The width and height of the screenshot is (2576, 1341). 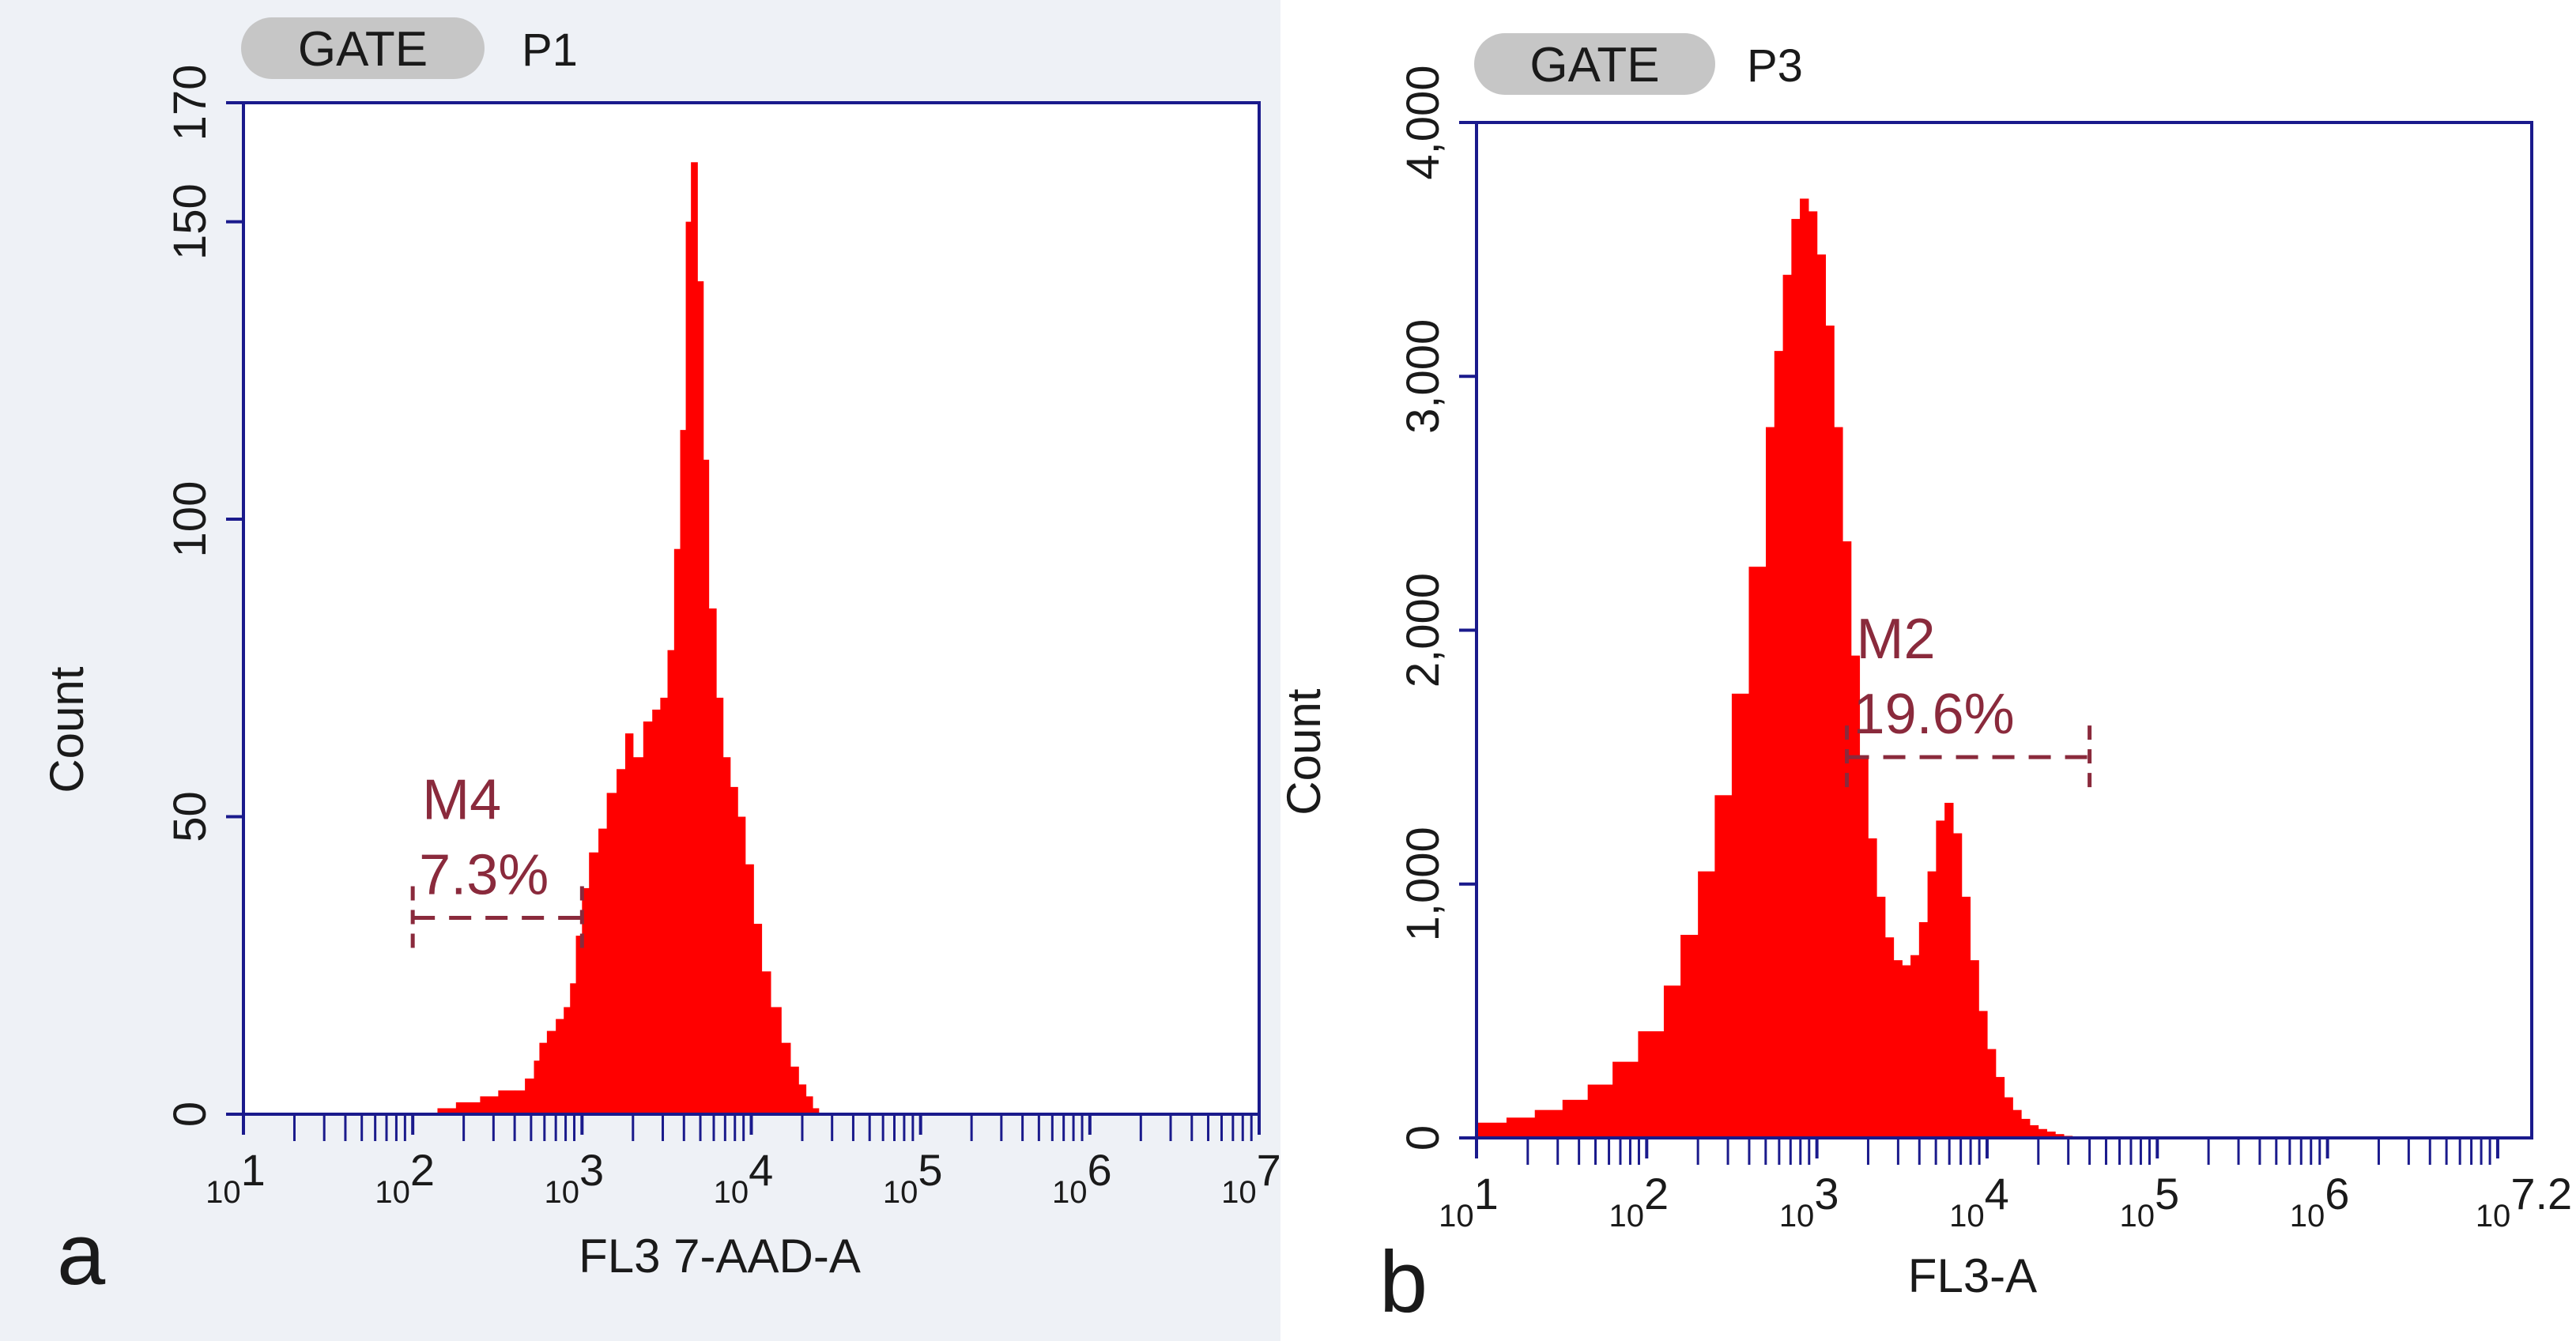 What do you see at coordinates (1897, 639) in the screenshot?
I see `marker-name: M2` at bounding box center [1897, 639].